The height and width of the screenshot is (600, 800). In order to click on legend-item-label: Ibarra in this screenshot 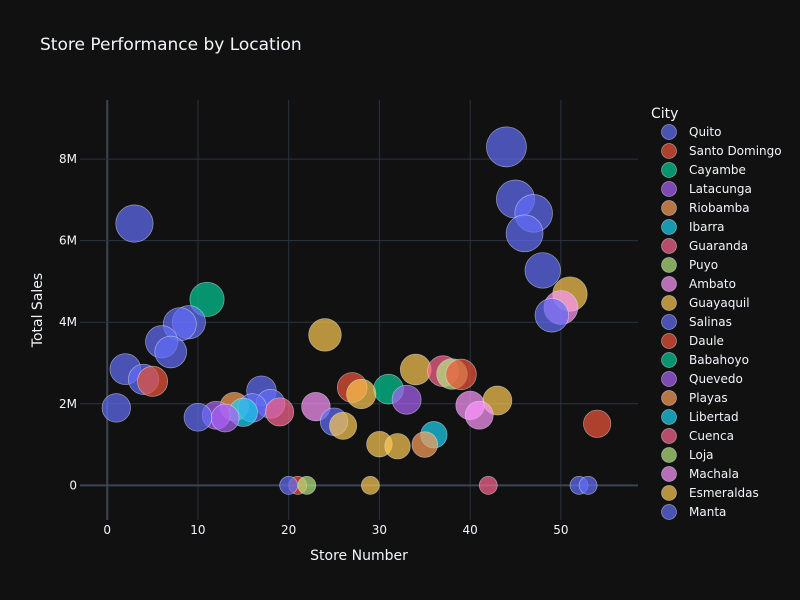, I will do `click(707, 227)`.